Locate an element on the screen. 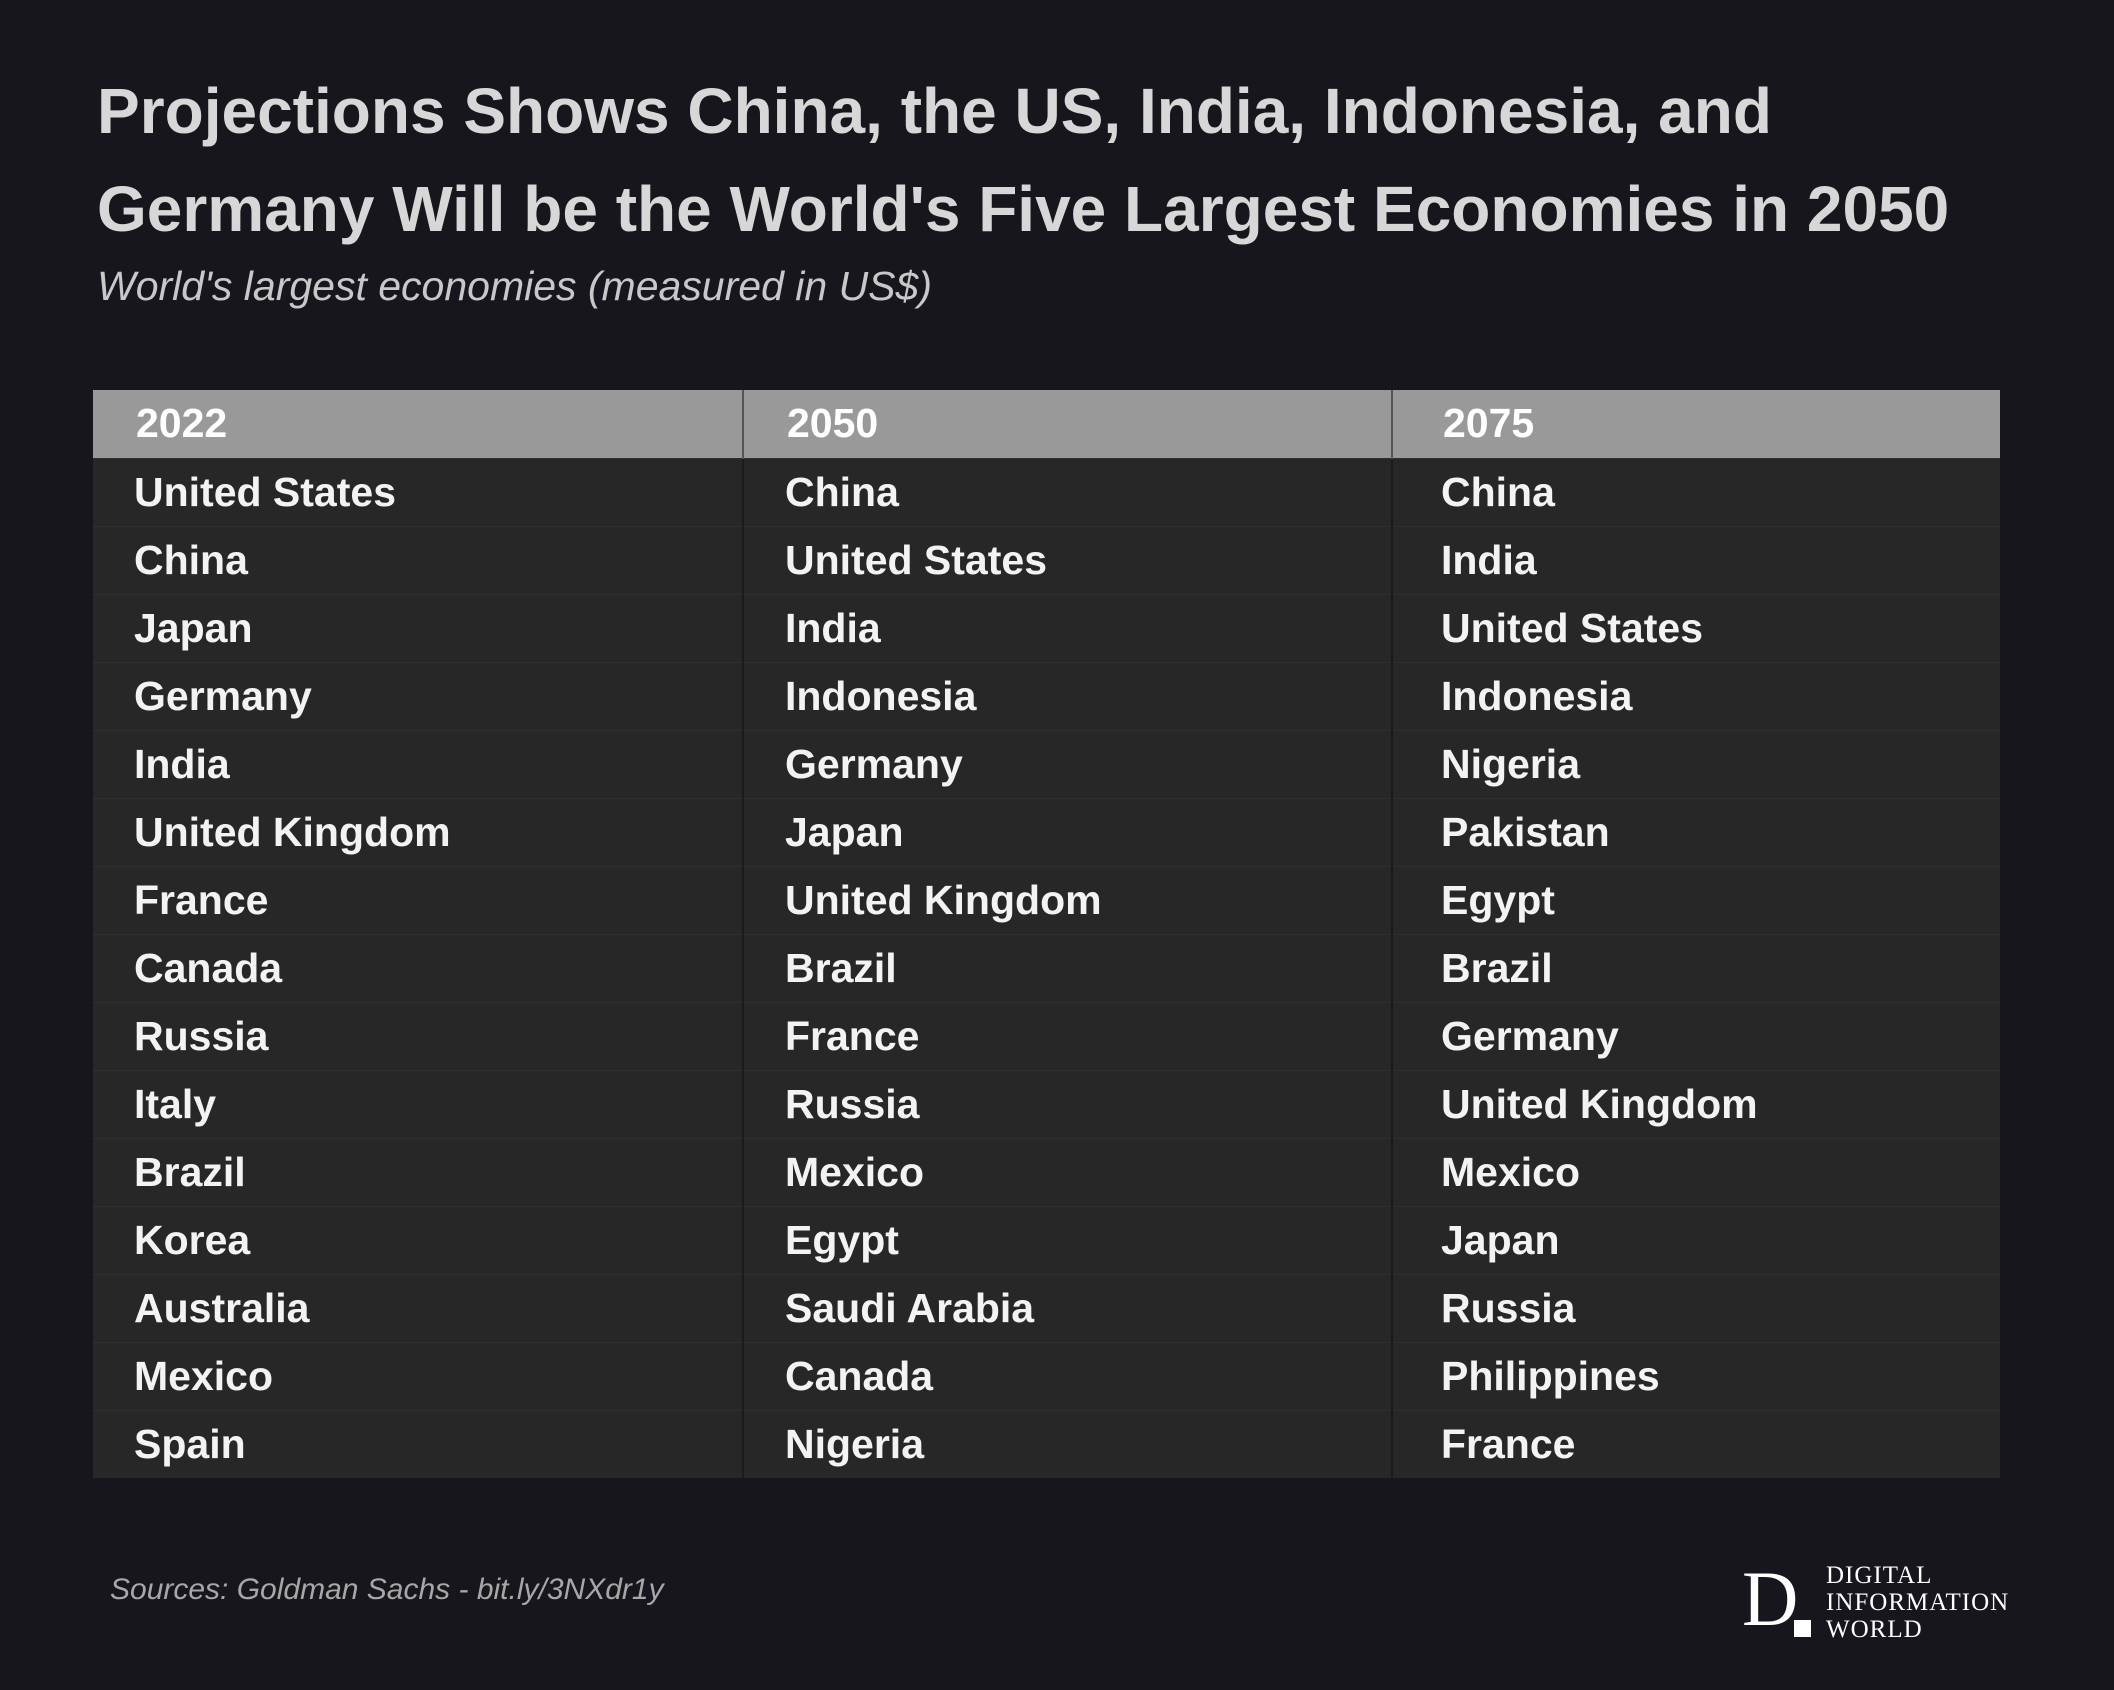  table-cell-2022: United States is located at coordinates (418, 491).